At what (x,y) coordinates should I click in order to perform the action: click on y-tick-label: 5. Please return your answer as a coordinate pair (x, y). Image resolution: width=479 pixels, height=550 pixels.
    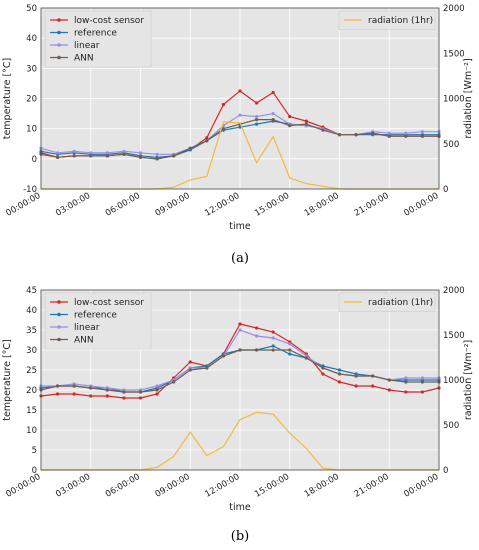
    Looking at the image, I should click on (34, 451).